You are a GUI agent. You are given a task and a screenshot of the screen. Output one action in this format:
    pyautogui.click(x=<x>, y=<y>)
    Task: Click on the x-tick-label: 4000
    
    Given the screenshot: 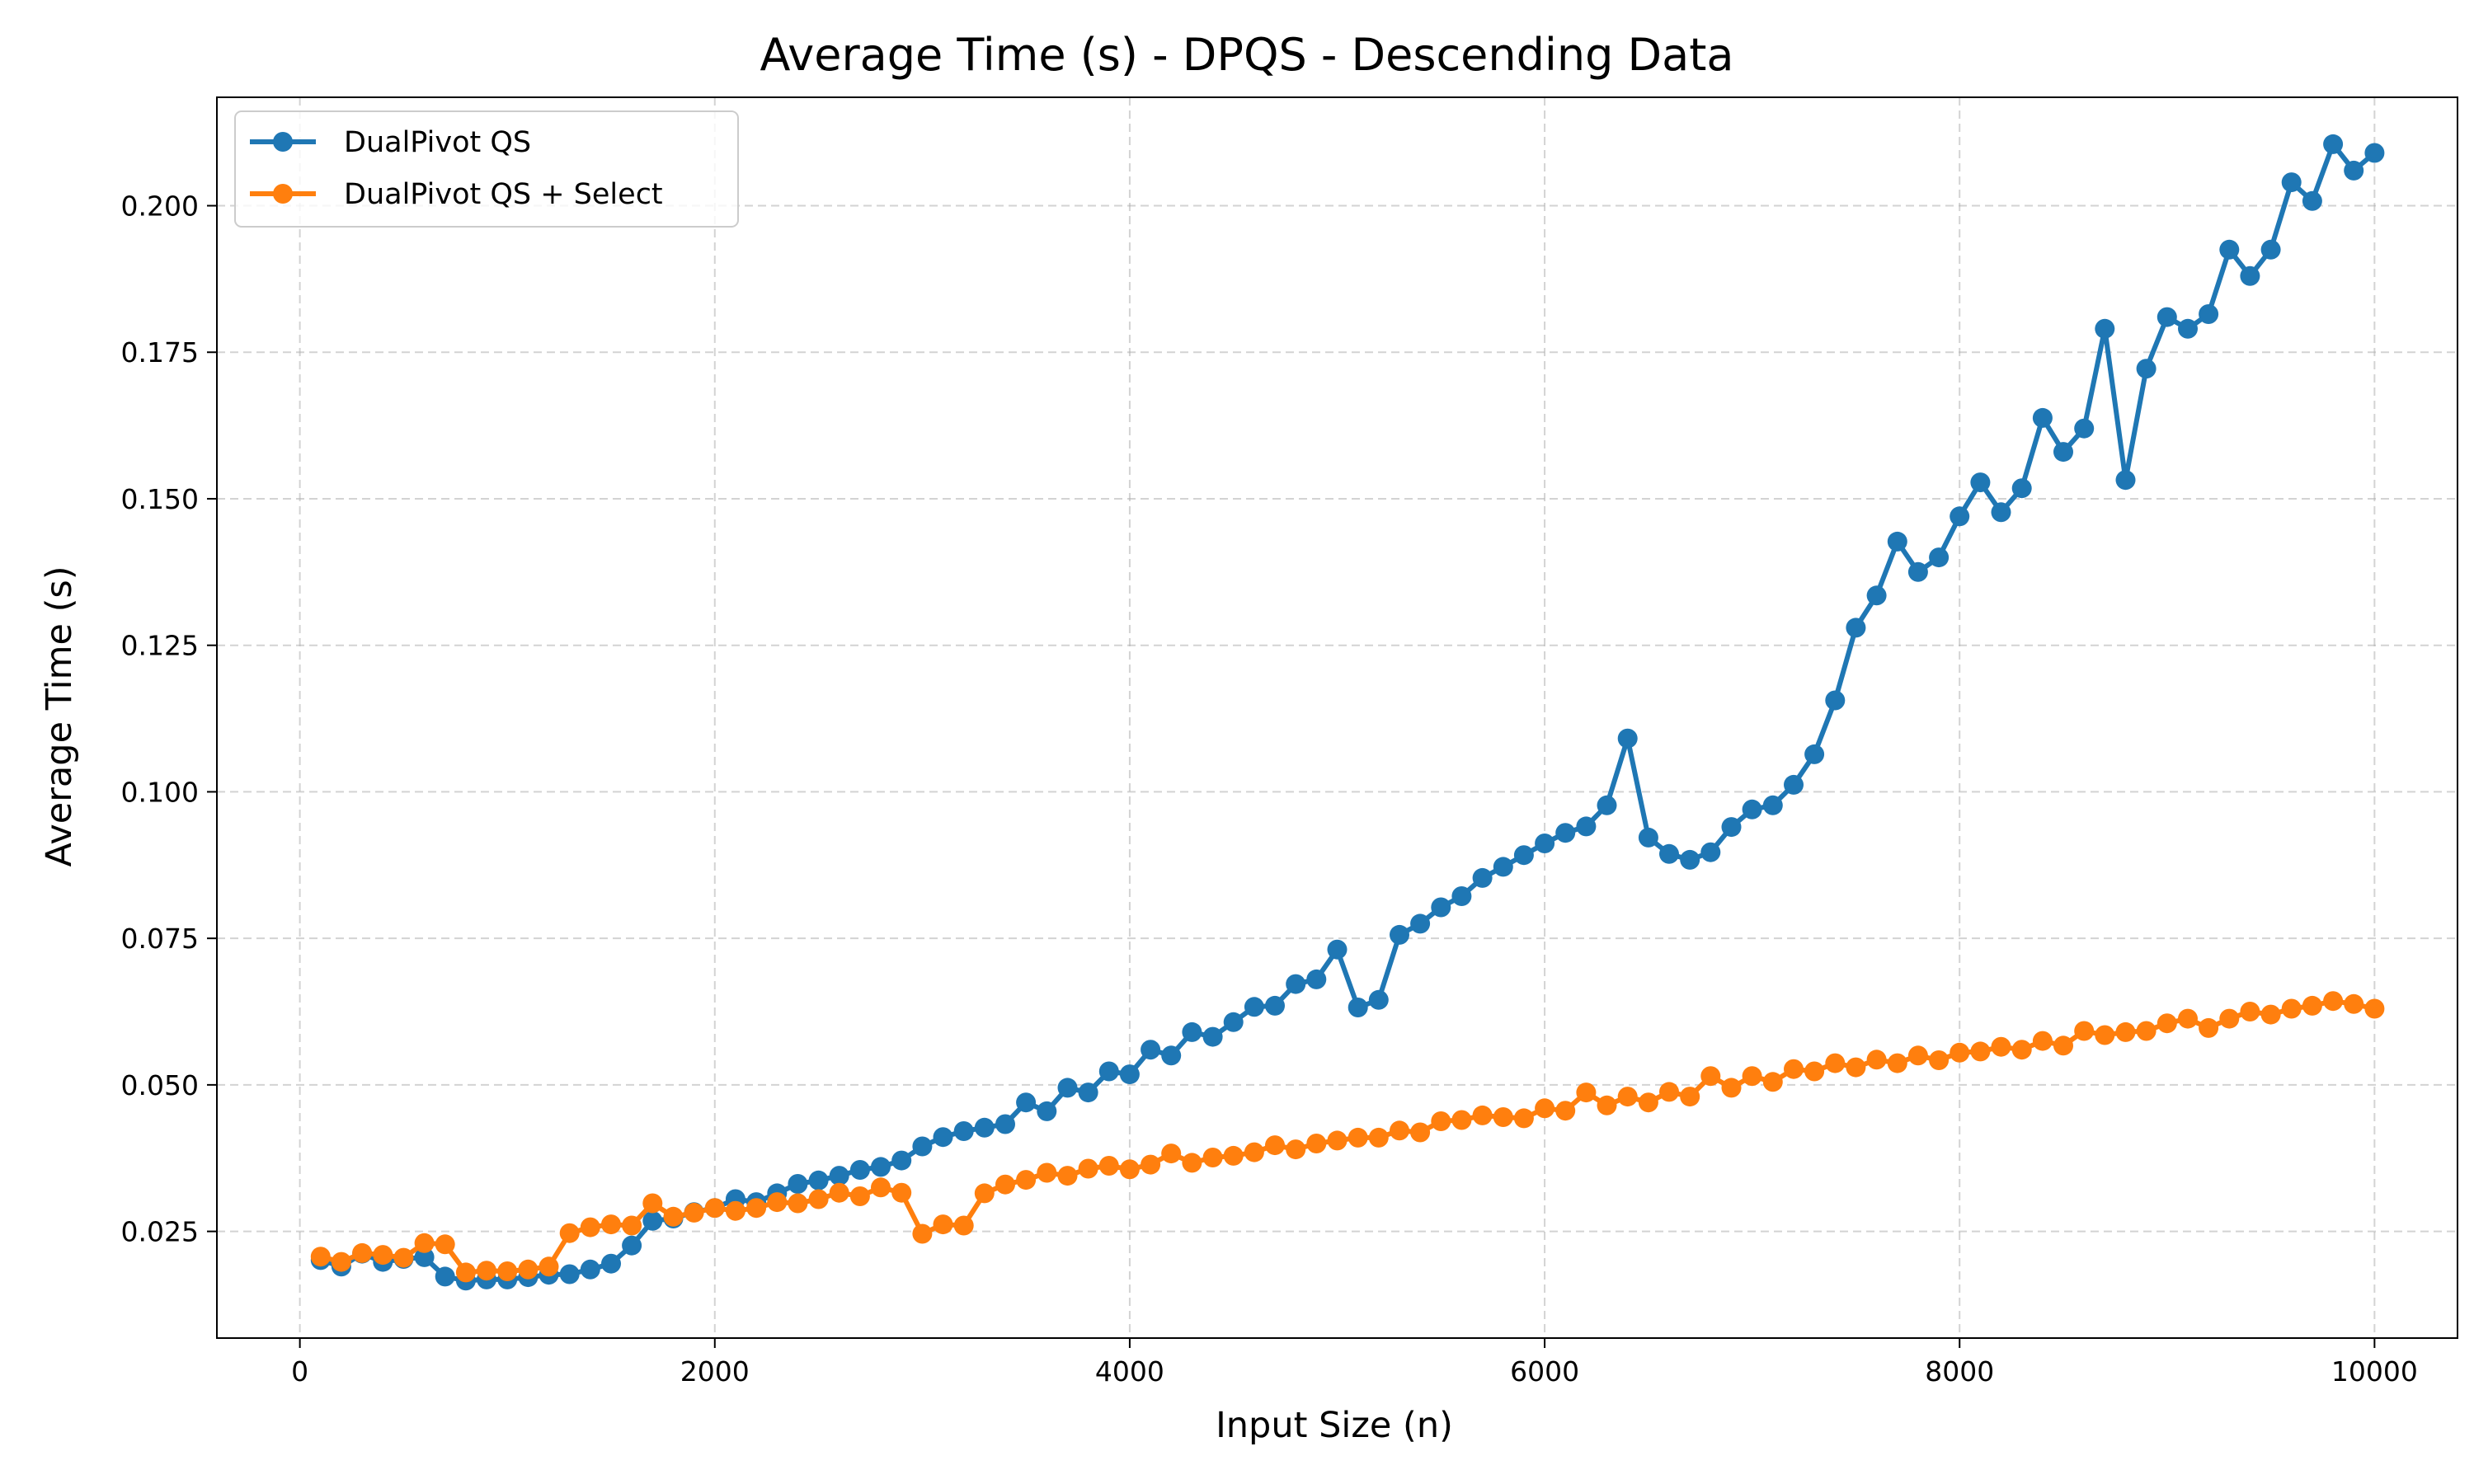 What is the action you would take?
    pyautogui.click(x=1129, y=1371)
    